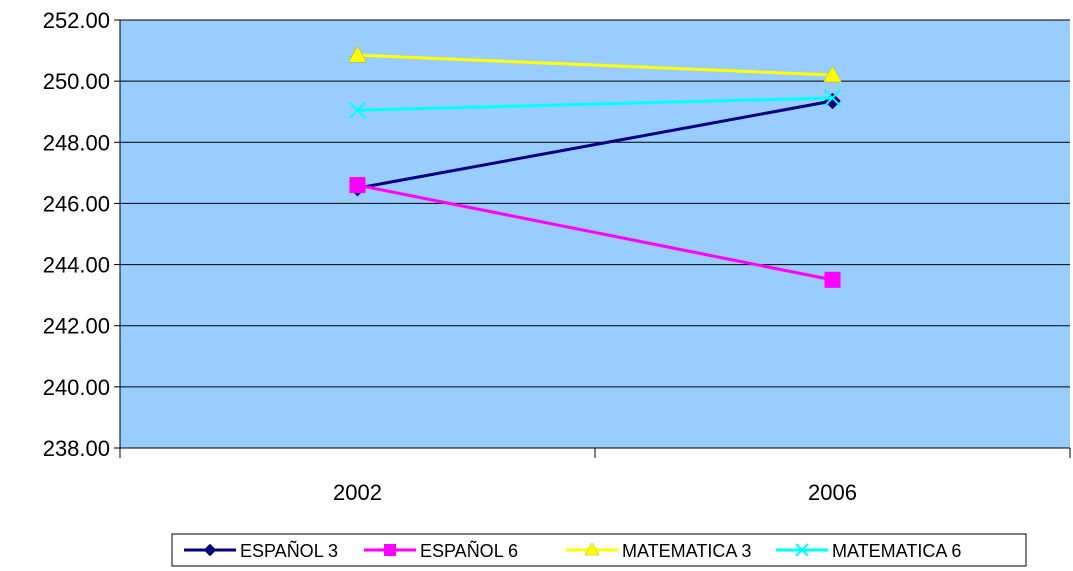 Image resolution: width=1073 pixels, height=571 pixels. What do you see at coordinates (210, 550) in the screenshot?
I see `data-point-diamond` at bounding box center [210, 550].